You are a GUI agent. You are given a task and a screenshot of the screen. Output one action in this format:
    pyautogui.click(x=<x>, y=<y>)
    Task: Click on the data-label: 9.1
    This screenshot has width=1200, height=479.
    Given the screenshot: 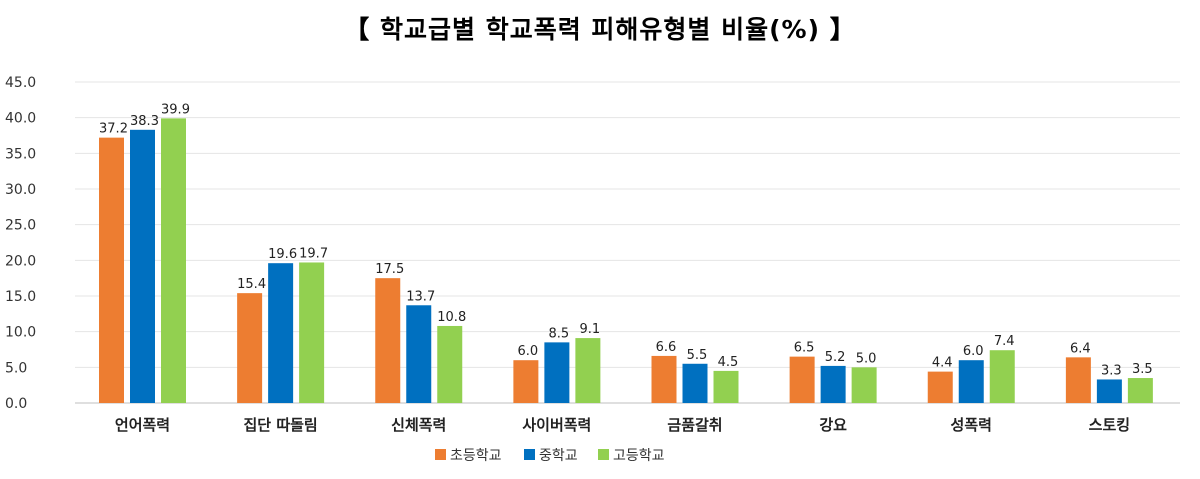 What is the action you would take?
    pyautogui.click(x=590, y=329)
    